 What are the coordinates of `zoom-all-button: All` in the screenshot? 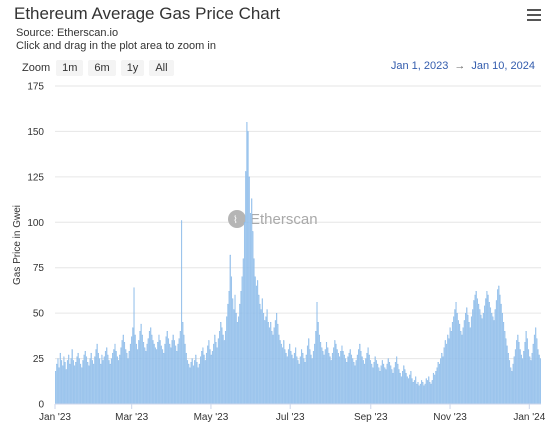 It's located at (161, 68).